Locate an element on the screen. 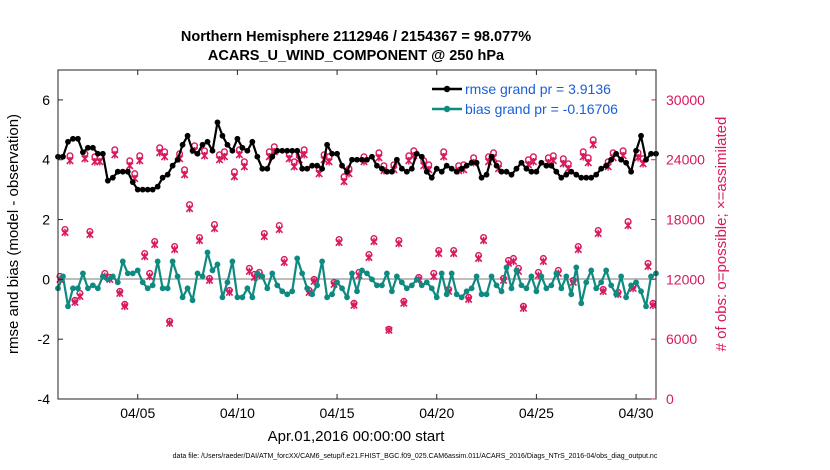  y-right-tick-label: 30000 is located at coordinates (685, 100).